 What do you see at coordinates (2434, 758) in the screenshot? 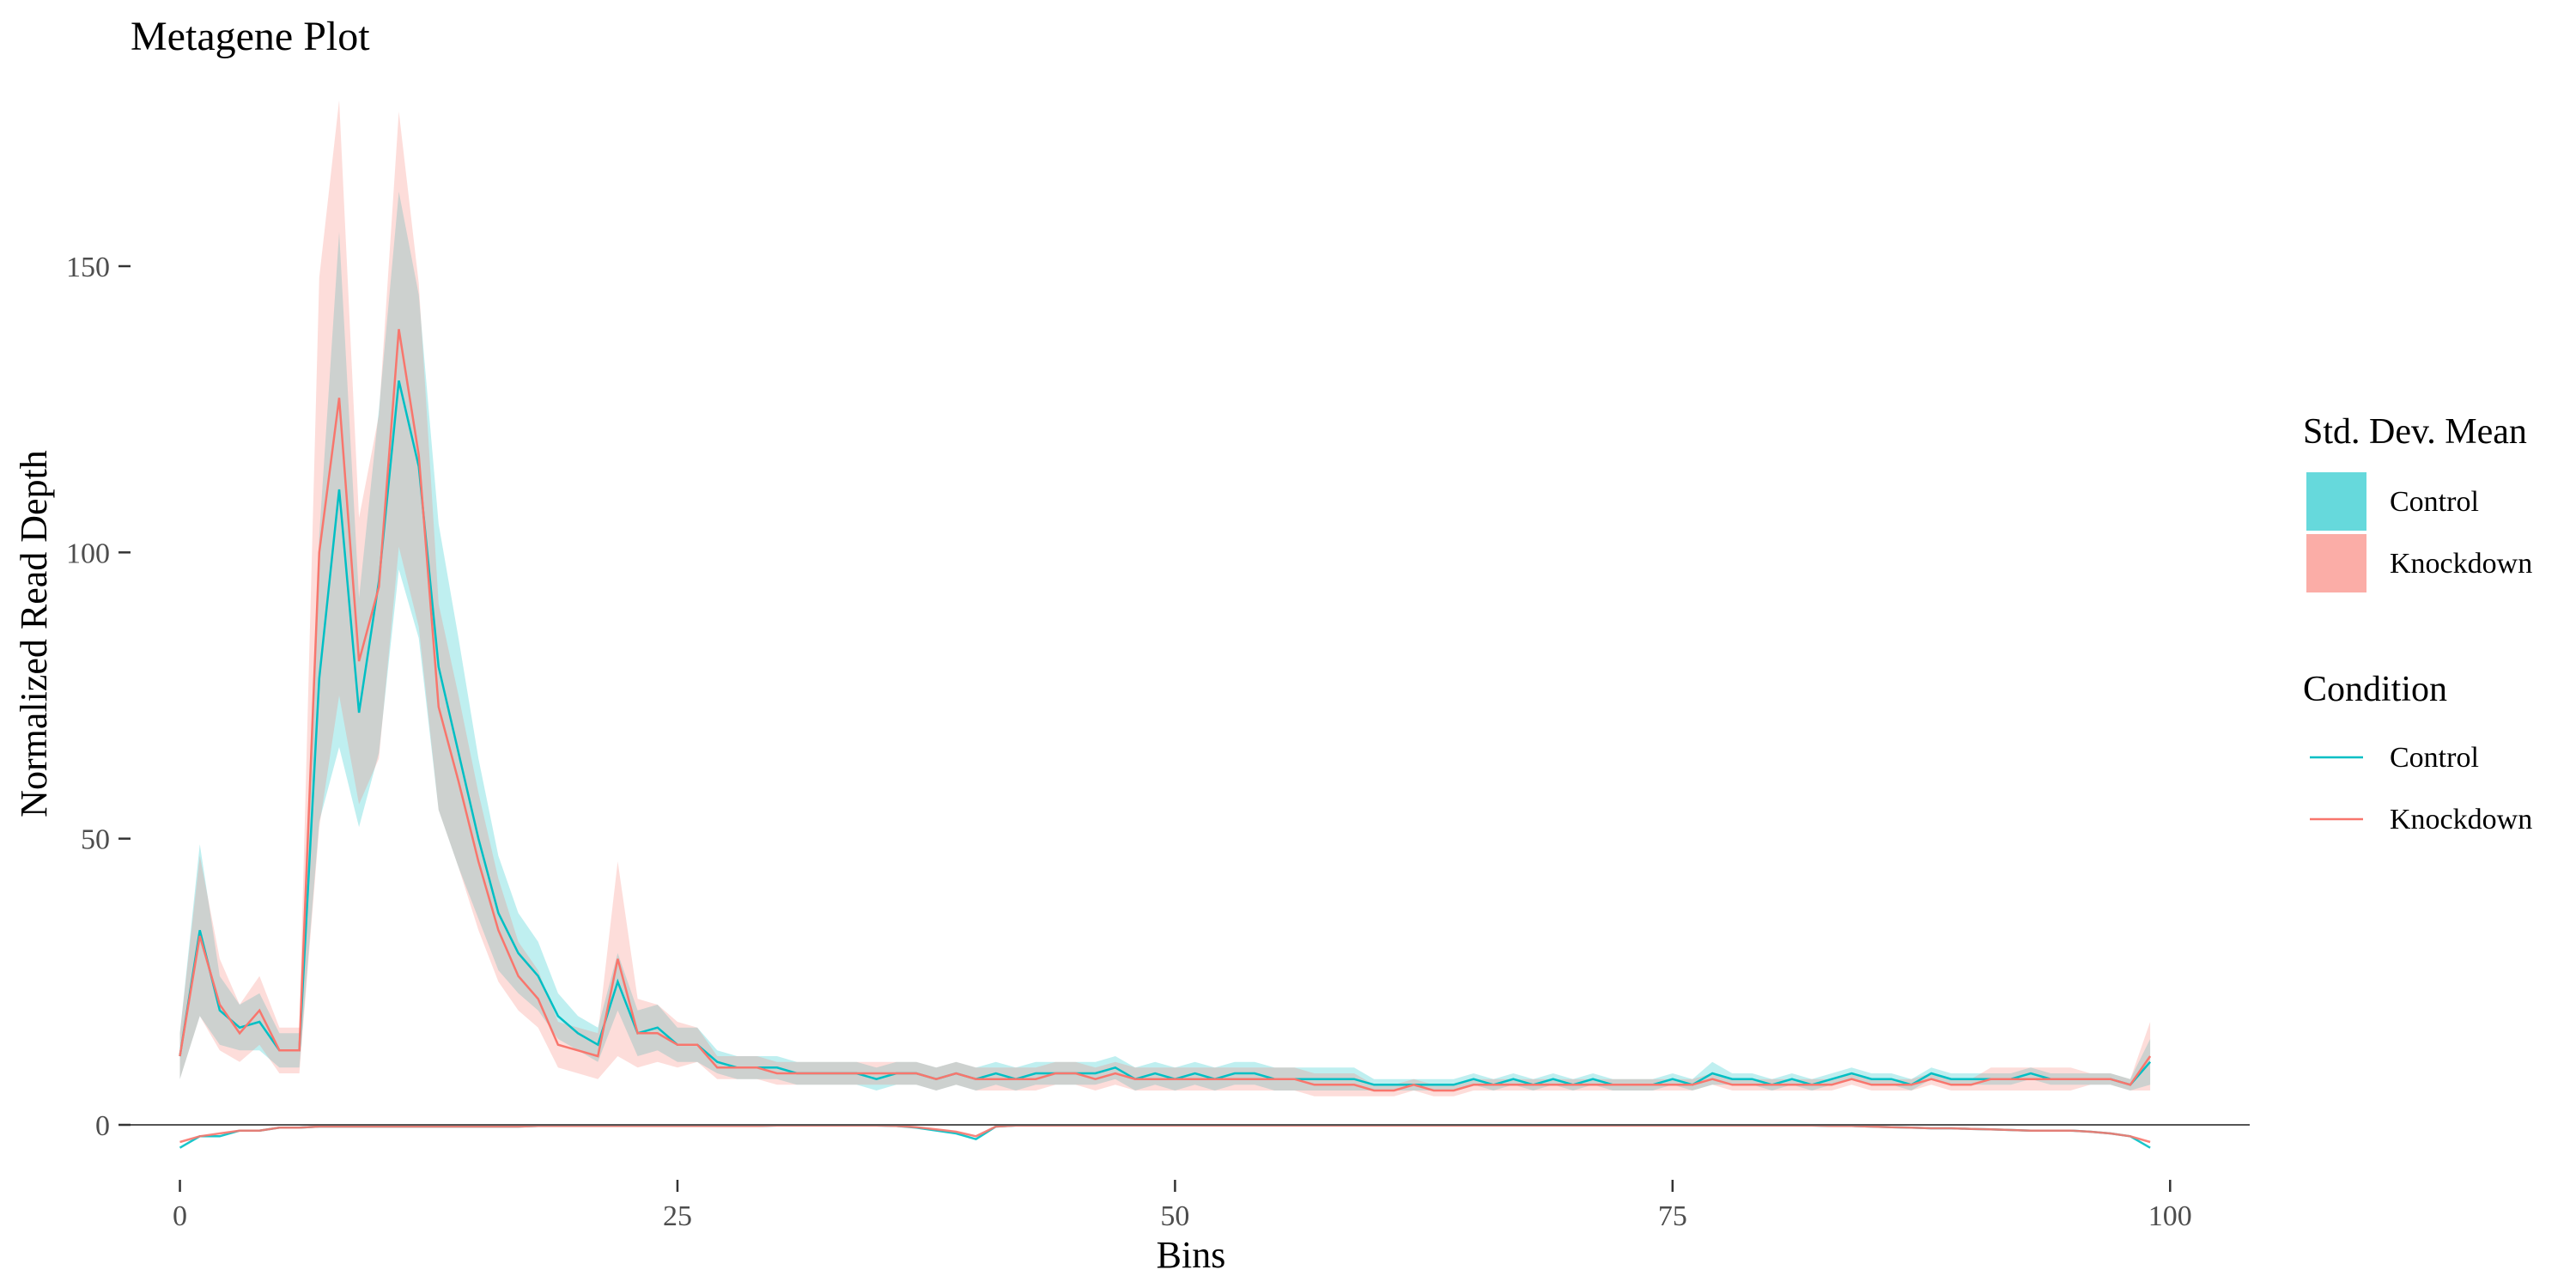
I see `legend-label-control-line: Control` at bounding box center [2434, 758].